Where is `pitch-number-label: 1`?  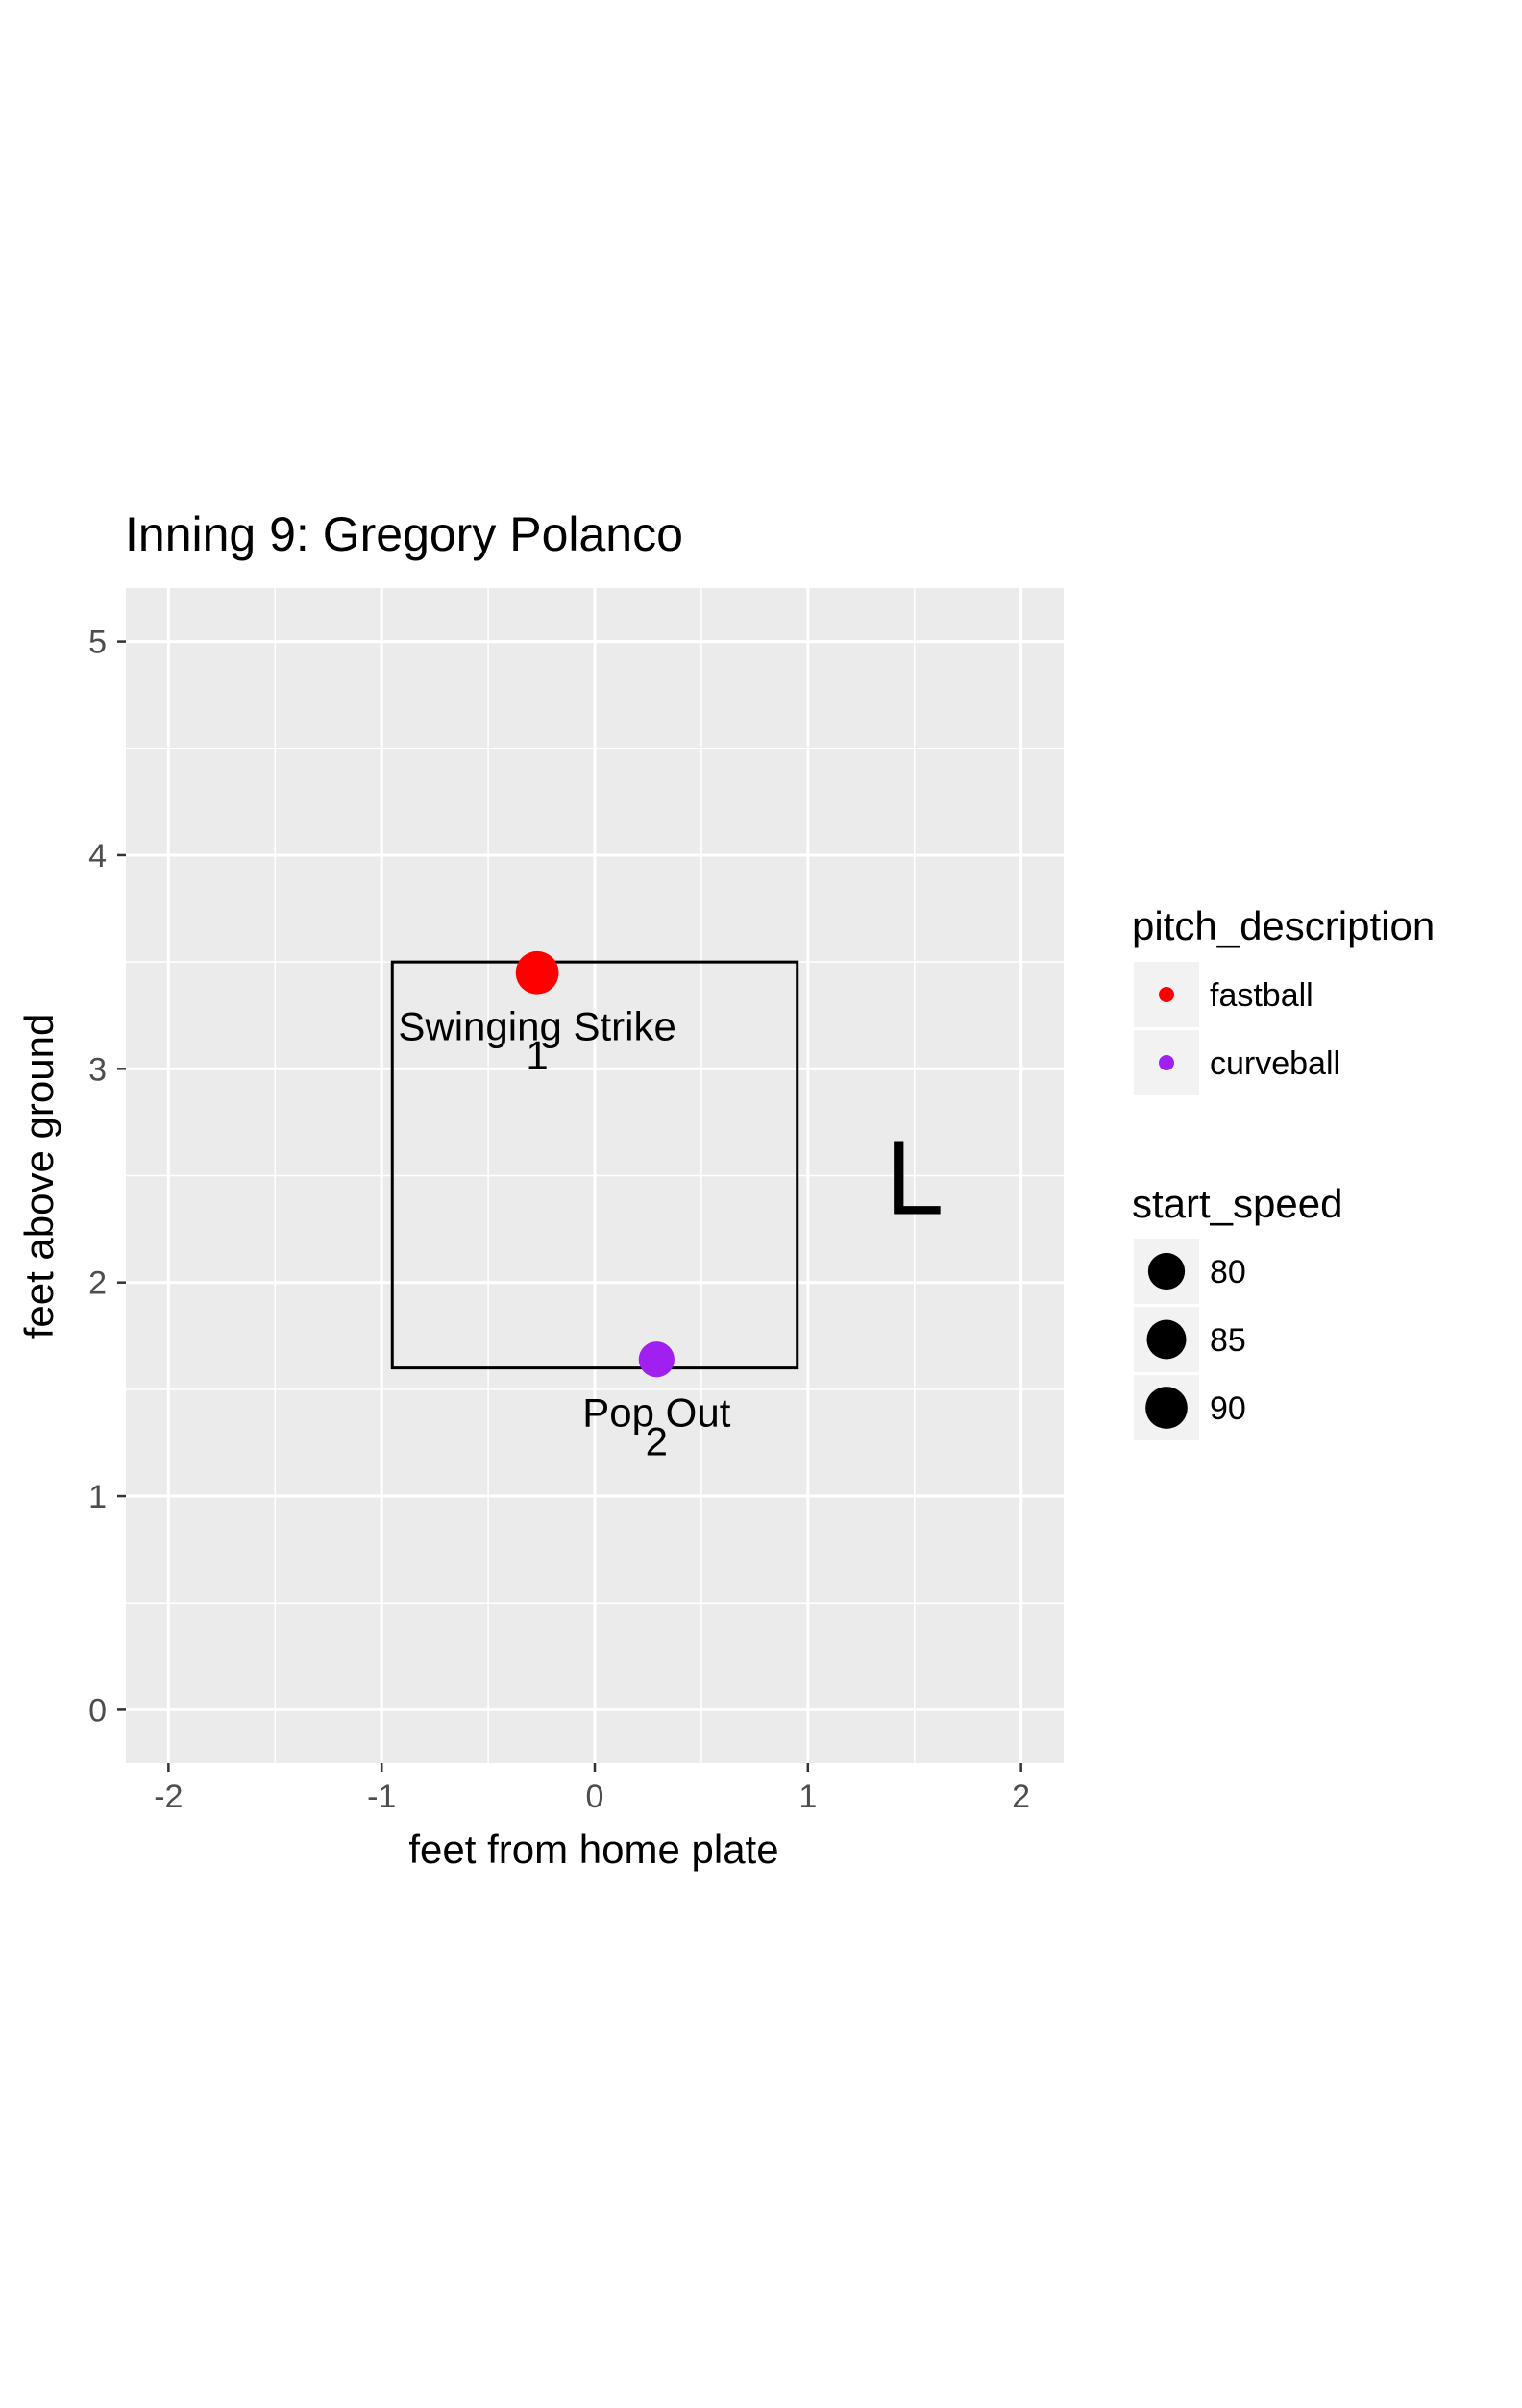
pitch-number-label: 1 is located at coordinates (537, 1054).